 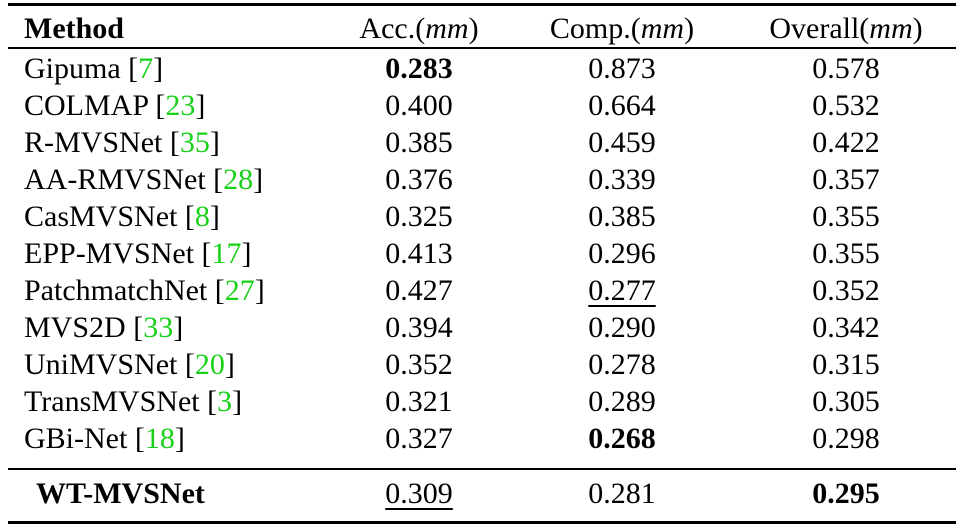 What do you see at coordinates (482, 105) in the screenshot?
I see `table-row: COLMAP [23] 0.400 0.664 0.532` at bounding box center [482, 105].